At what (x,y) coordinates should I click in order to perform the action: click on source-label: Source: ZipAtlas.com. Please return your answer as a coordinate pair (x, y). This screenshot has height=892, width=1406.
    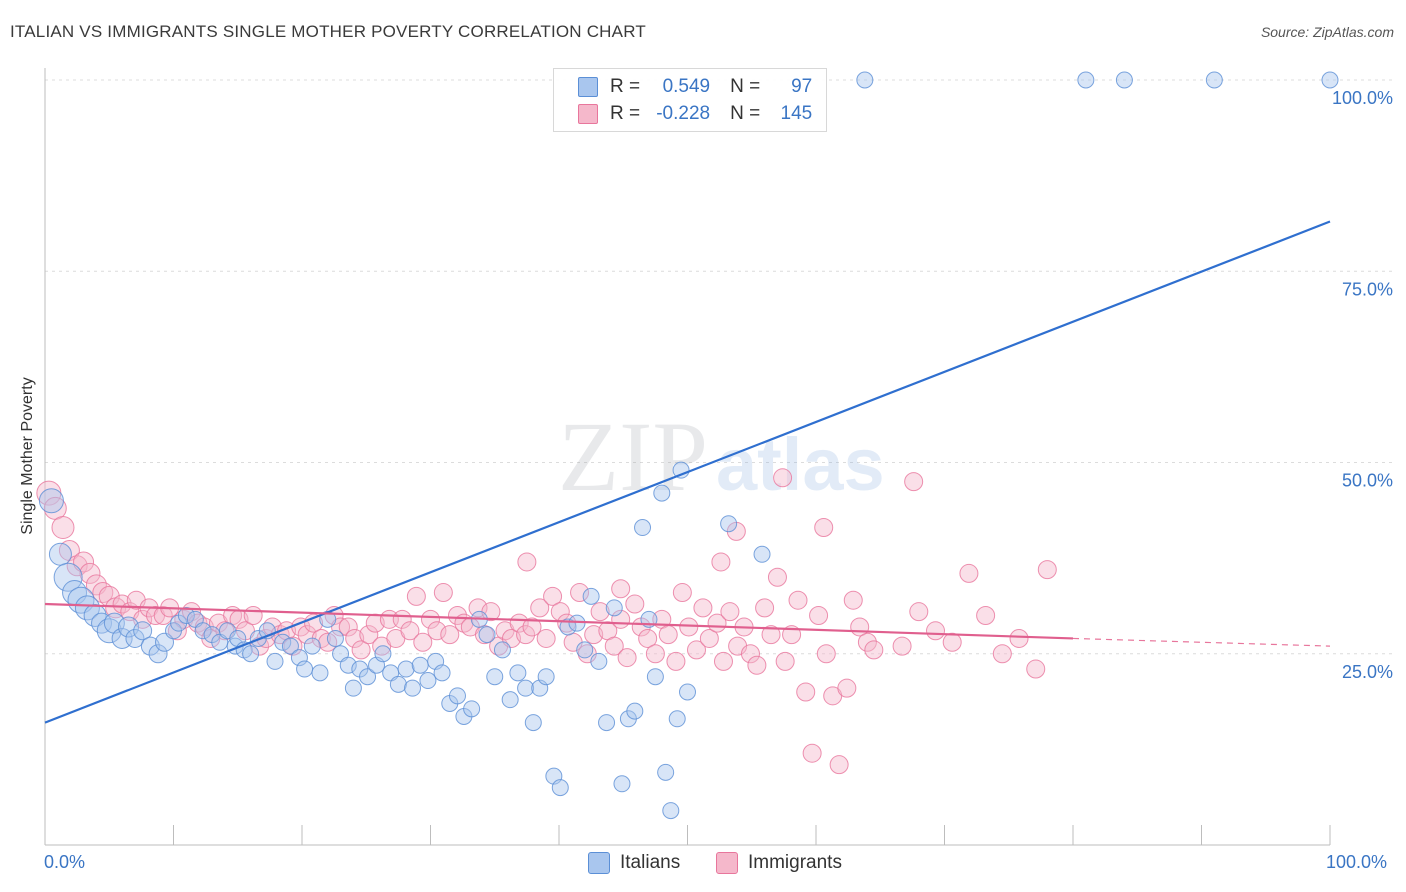
    Looking at the image, I should click on (1327, 32).